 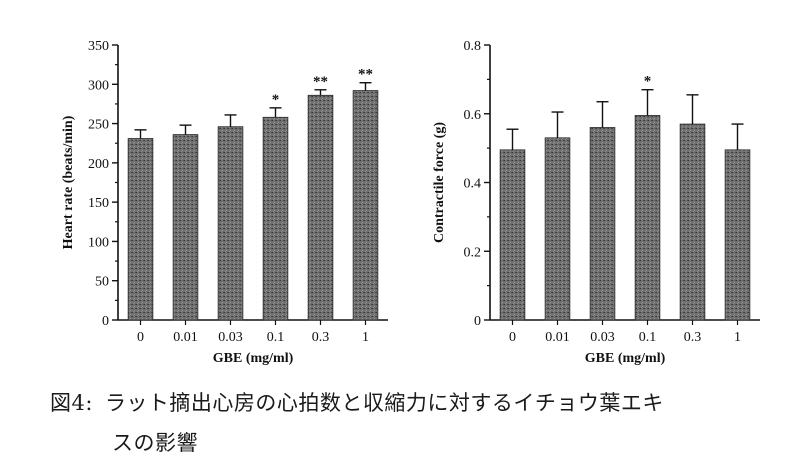 I want to click on hr-x-axis-title: GBE (mg/ml), so click(x=253, y=358).